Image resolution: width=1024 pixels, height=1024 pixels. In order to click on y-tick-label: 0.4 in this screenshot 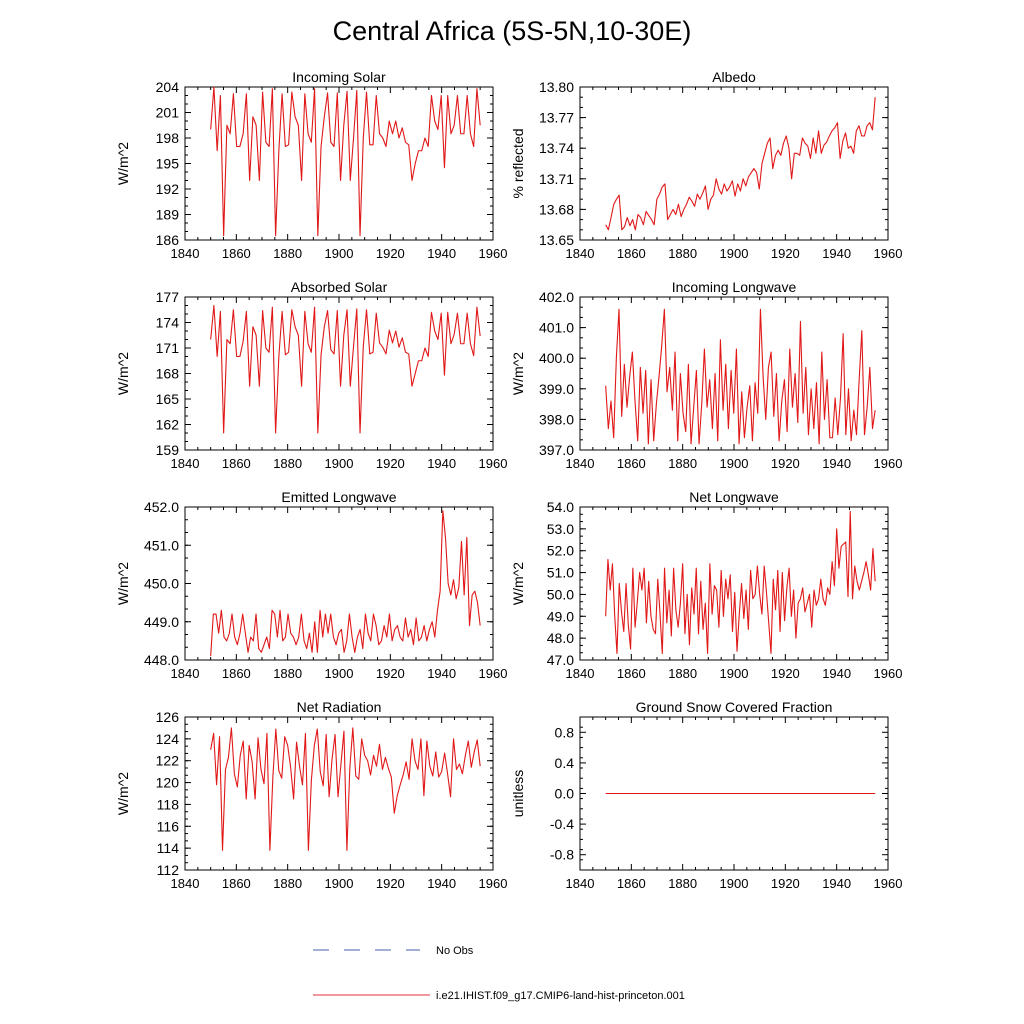, I will do `click(565, 763)`.